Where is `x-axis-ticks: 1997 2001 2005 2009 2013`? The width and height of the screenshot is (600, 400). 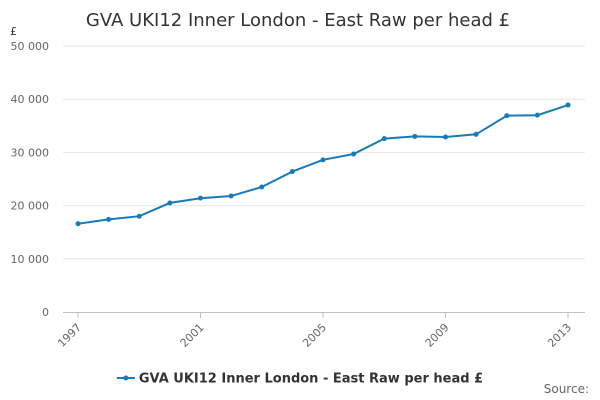
x-axis-ticks: 1997 2001 2005 2009 2013 is located at coordinates (314, 331).